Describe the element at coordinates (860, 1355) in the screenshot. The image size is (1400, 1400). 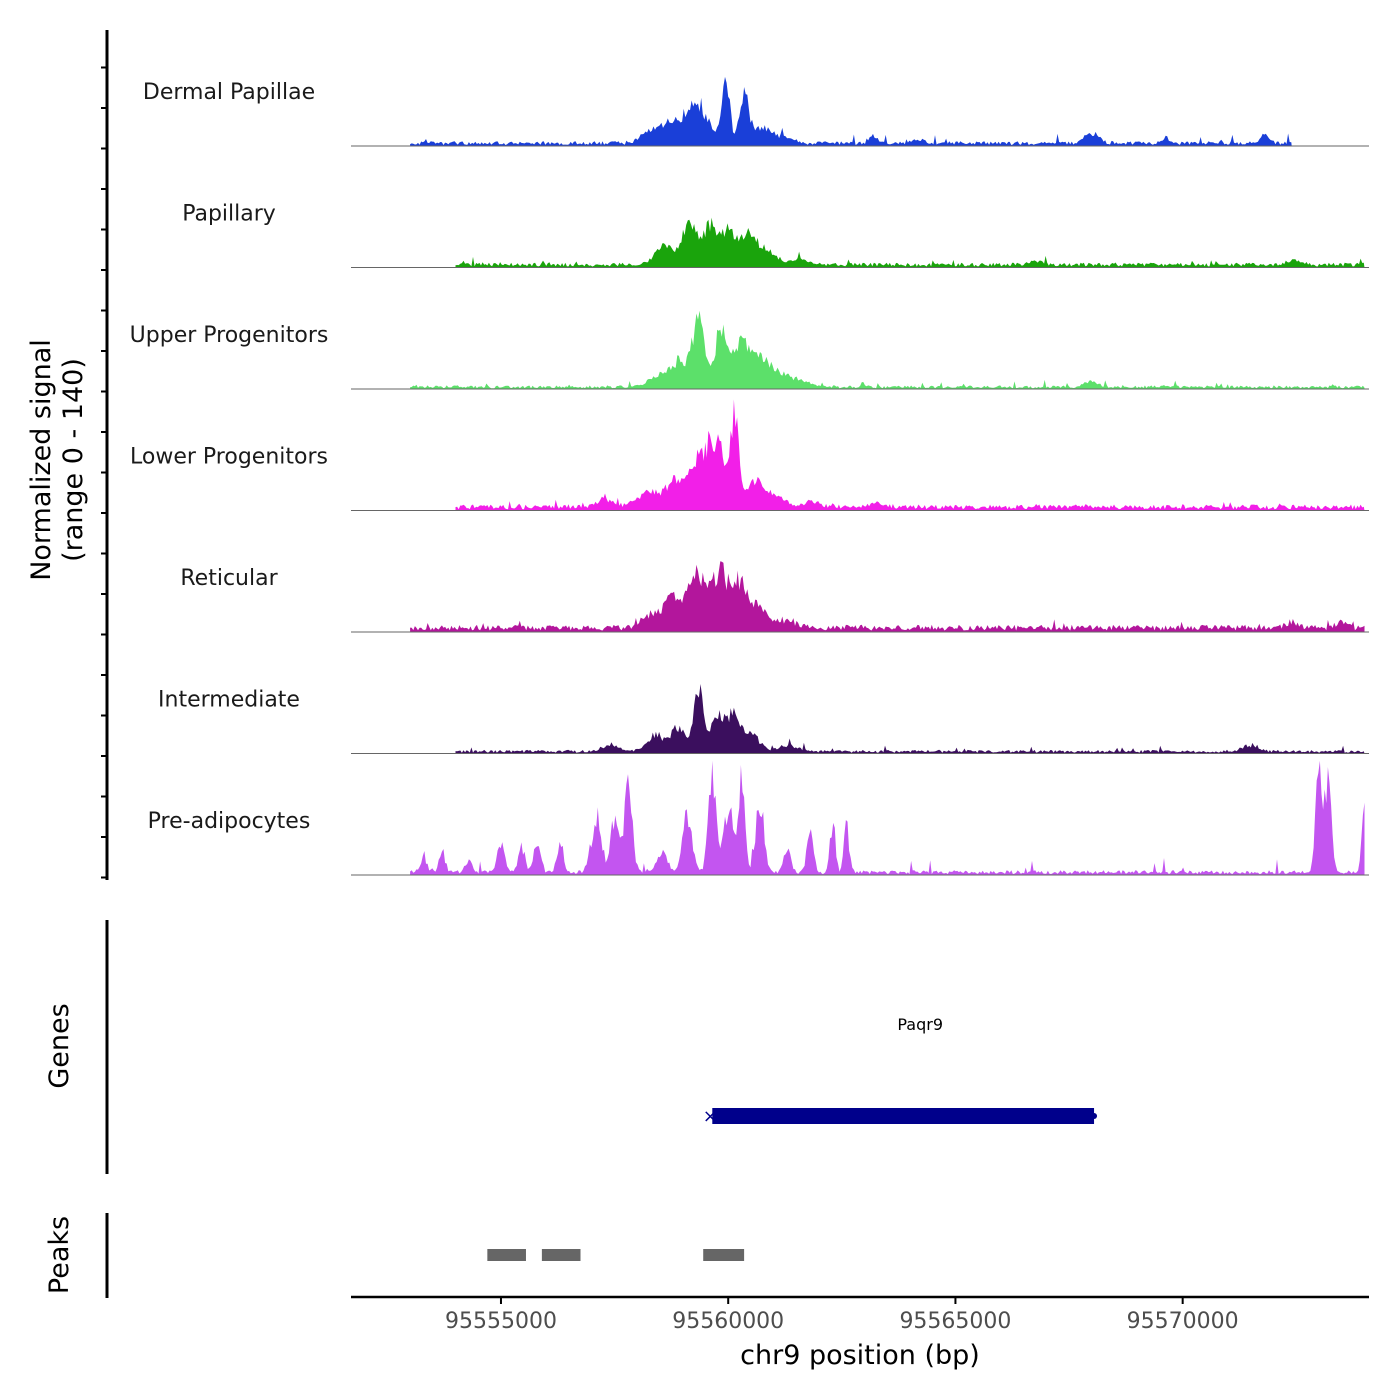
I see `x-axis-title: chr9 position (bp)` at that location.